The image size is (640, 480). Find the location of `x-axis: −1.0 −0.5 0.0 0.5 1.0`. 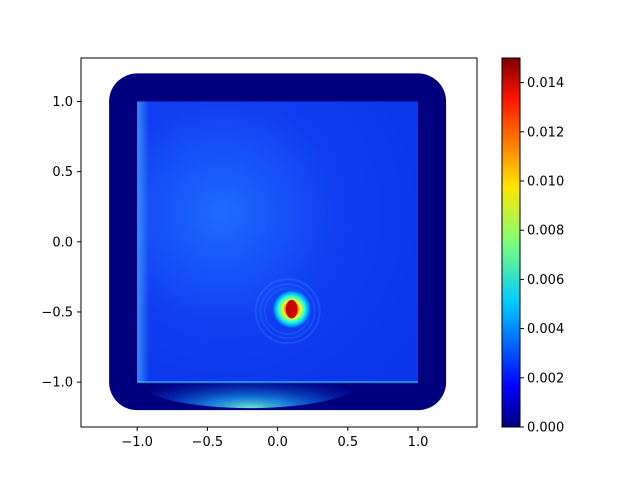

x-axis: −1.0 −0.5 0.0 0.5 1.0 is located at coordinates (274, 438).